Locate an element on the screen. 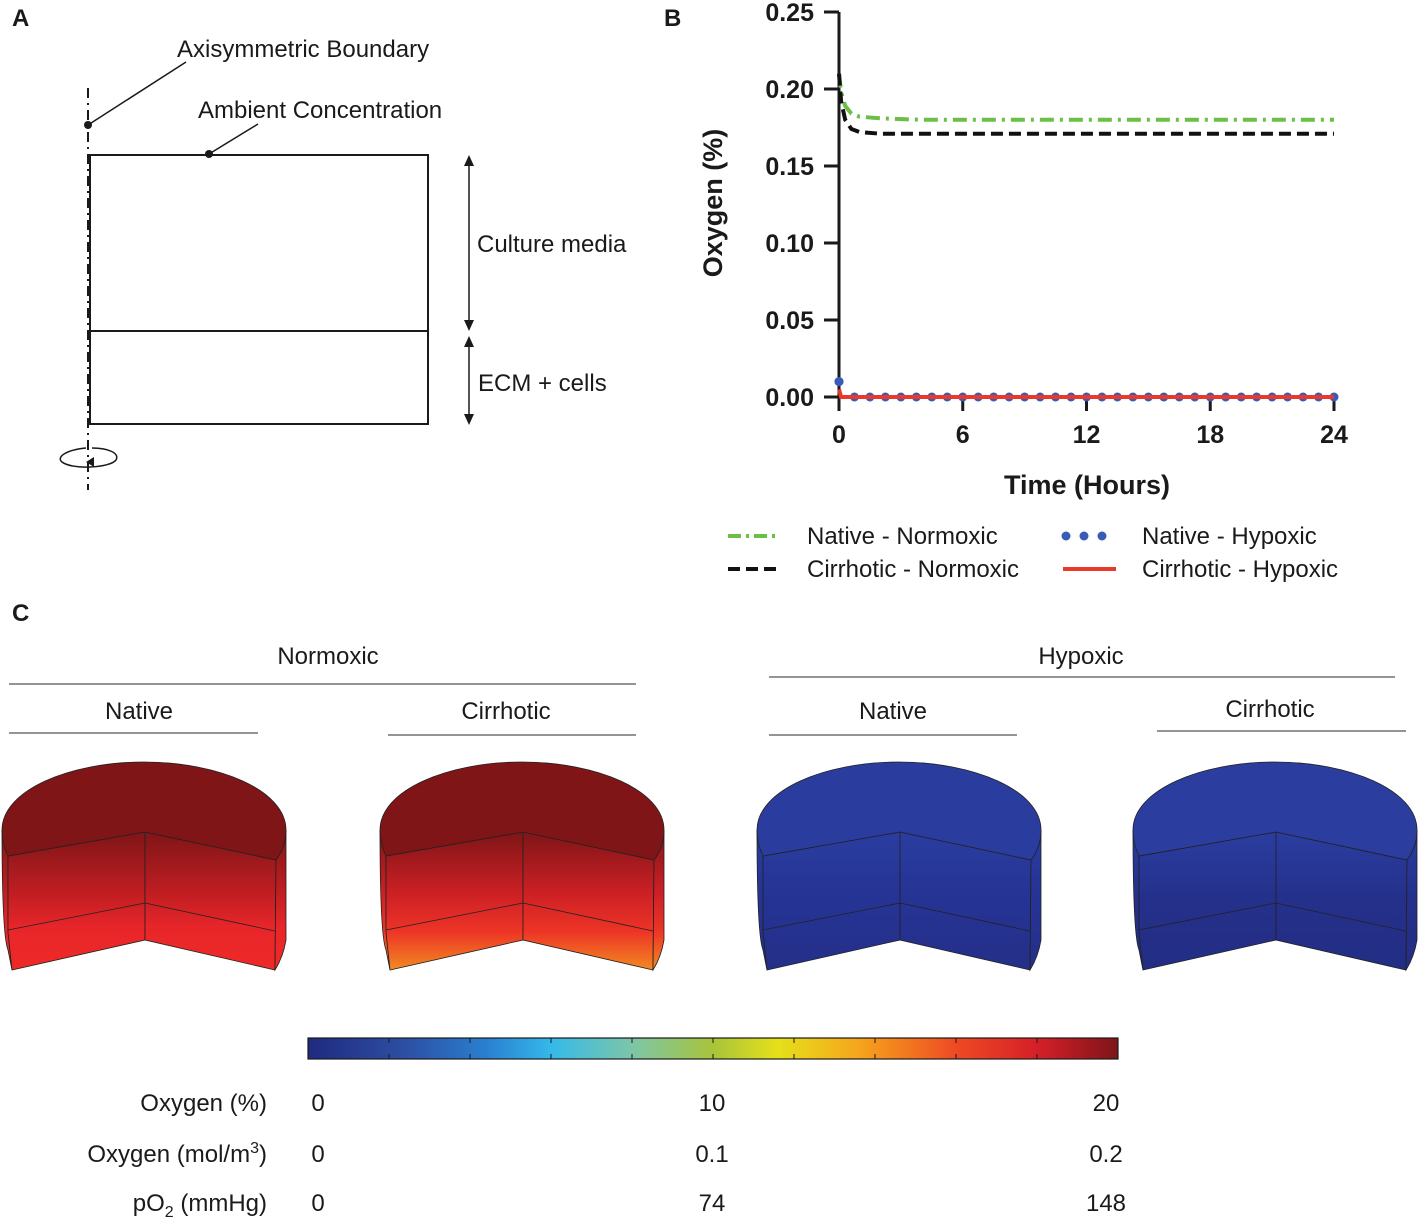 This screenshot has width=1418, height=1218. ambient-leader is located at coordinates (233, 139).